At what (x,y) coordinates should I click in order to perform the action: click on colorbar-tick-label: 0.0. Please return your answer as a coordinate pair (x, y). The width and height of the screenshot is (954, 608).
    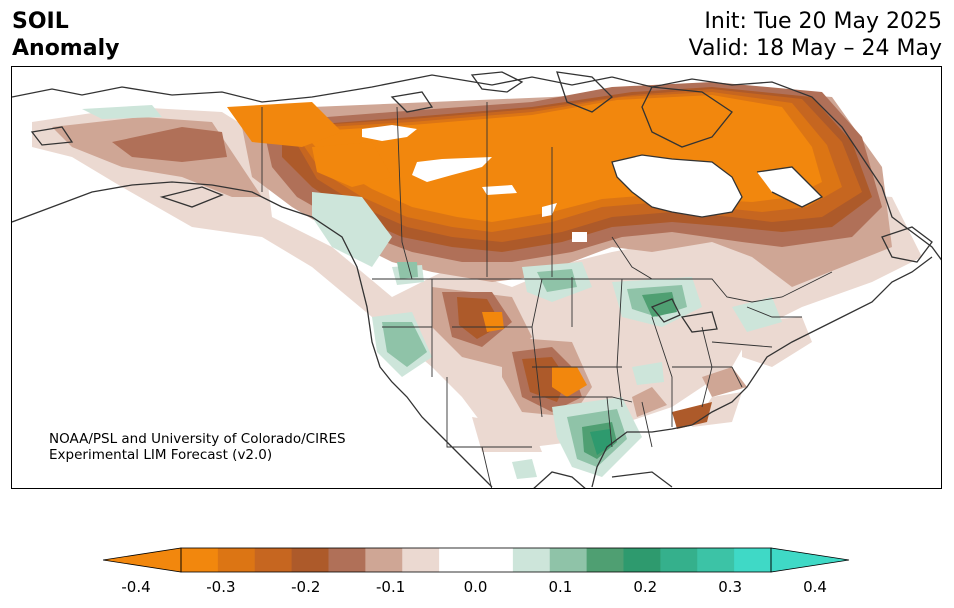
    Looking at the image, I should click on (475, 587).